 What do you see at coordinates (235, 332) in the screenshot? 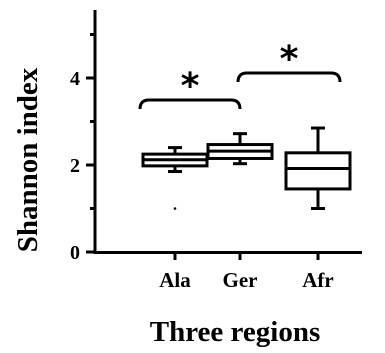
I see `x-axis-title: Three regions` at bounding box center [235, 332].